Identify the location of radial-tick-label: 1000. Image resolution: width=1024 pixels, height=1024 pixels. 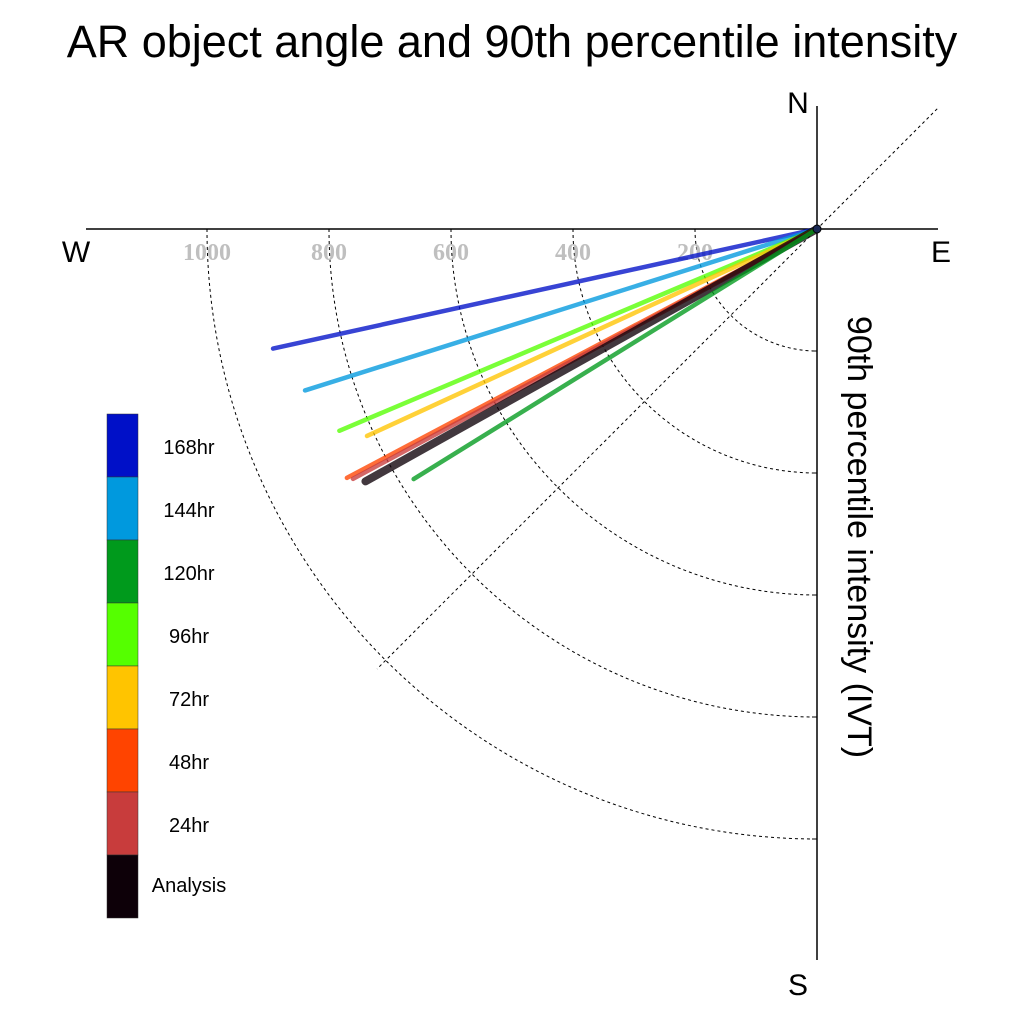
(207, 253).